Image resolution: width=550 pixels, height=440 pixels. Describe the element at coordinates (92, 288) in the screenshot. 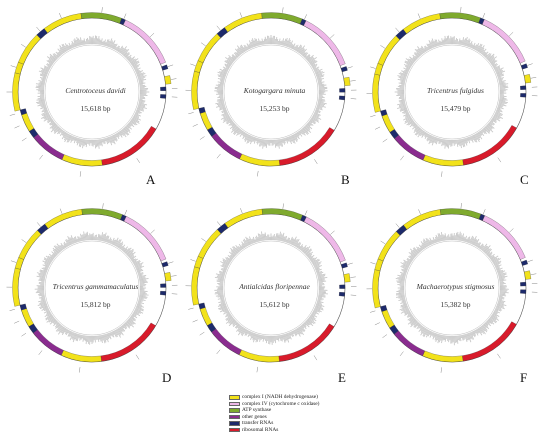

I see `circular-map-d` at that location.